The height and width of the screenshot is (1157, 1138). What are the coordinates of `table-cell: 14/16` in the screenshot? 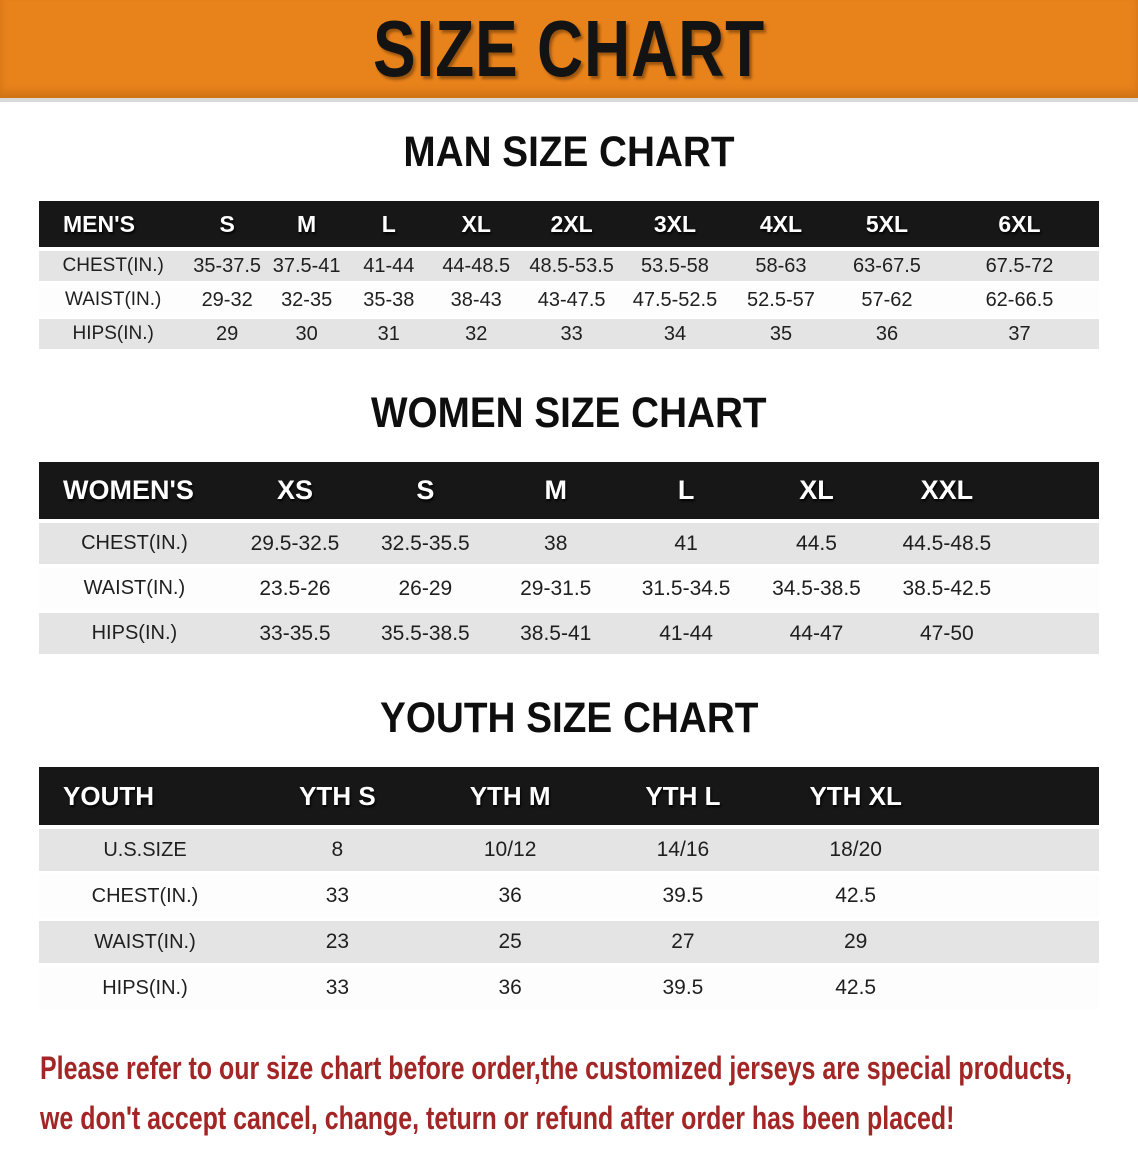 It's located at (683, 850).